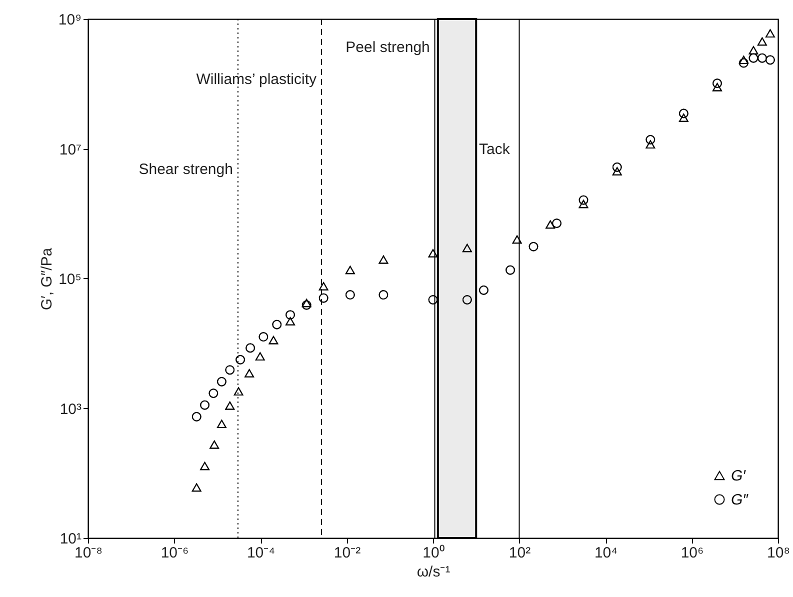  I want to click on x-tick-label: 10⁻⁴, so click(261, 553).